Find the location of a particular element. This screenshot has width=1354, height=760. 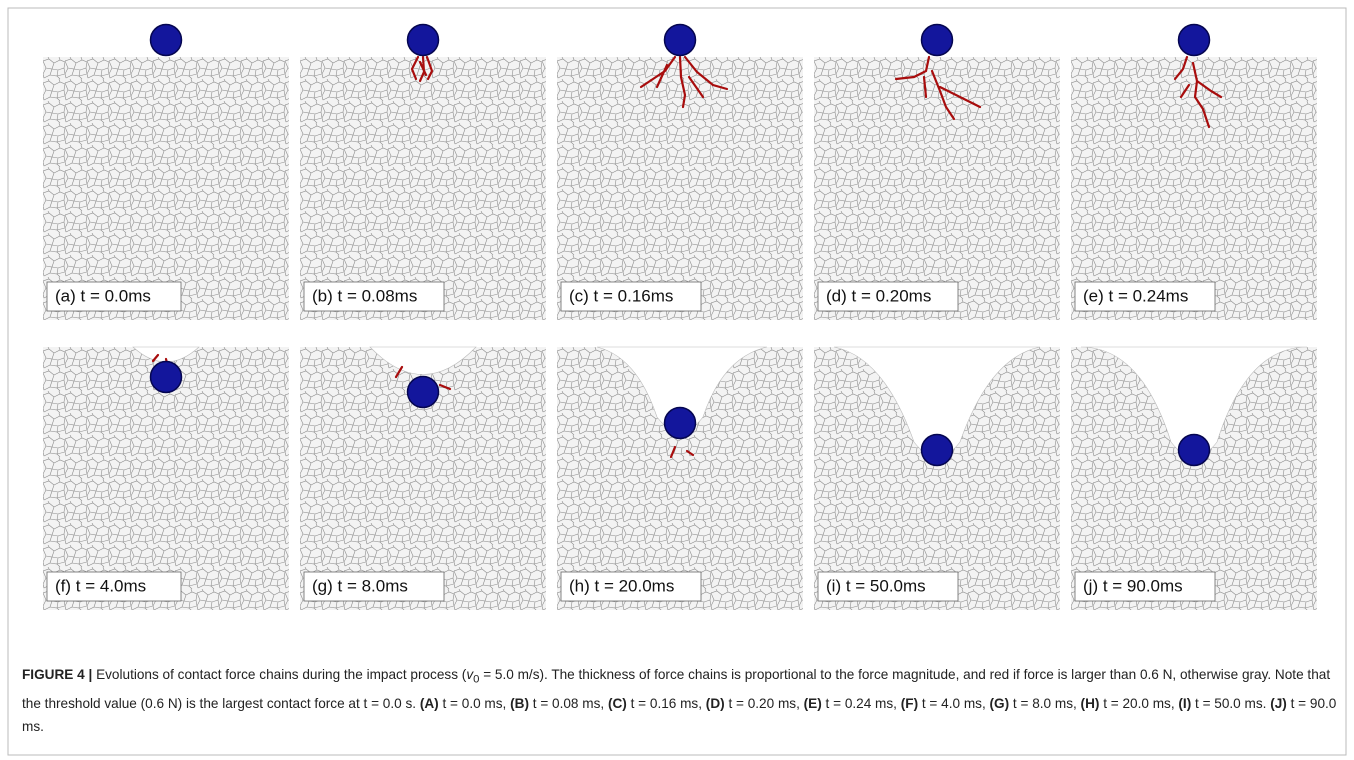

subscript: 0 is located at coordinates (476, 679).